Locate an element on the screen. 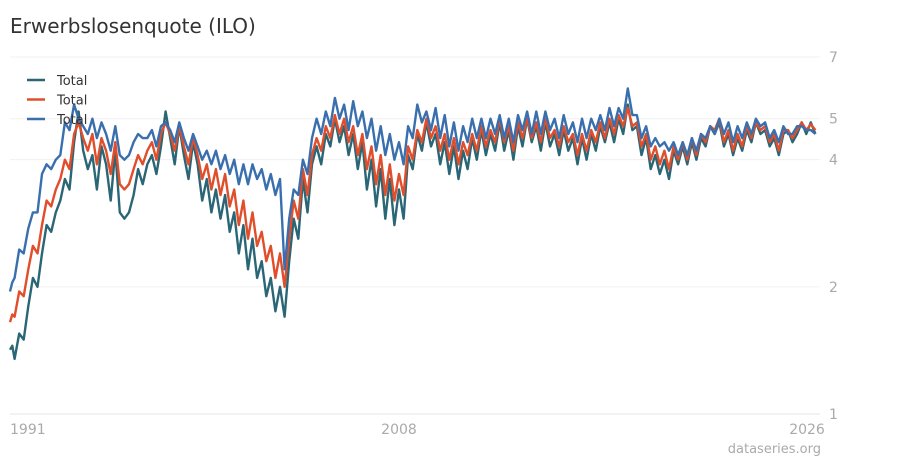 The image size is (900, 460). y-tick-label: 5 is located at coordinates (833, 120).